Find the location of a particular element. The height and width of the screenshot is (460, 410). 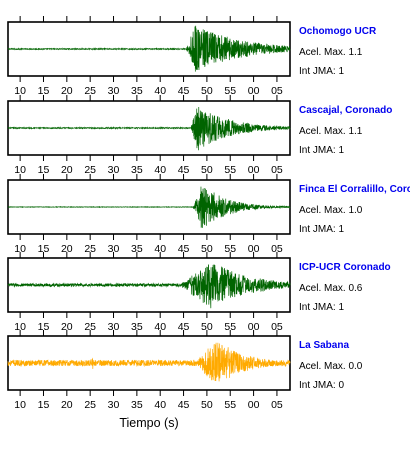

station-name: ICP-UCR Coronado is located at coordinates (345, 267).